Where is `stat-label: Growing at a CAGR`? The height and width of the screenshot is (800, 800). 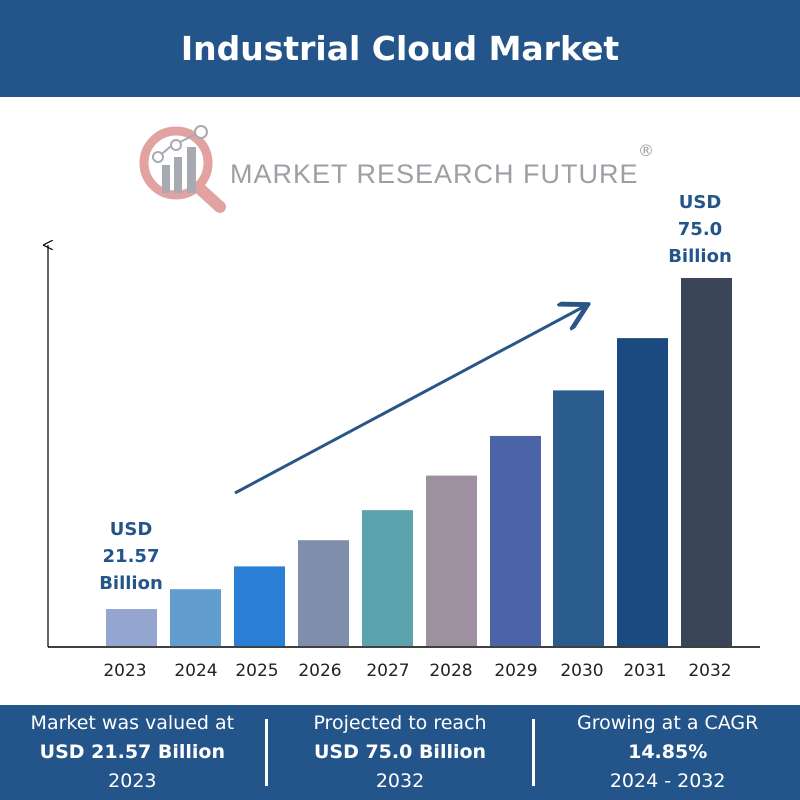 stat-label: Growing at a CAGR is located at coordinates (667, 723).